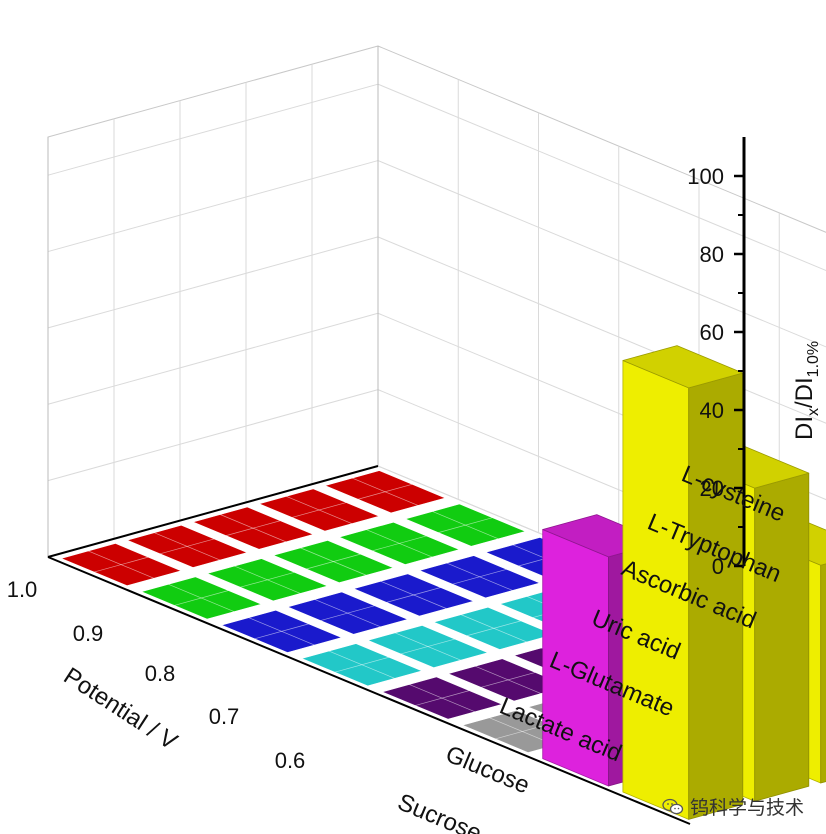 This screenshot has height=834, width=826. What do you see at coordinates (88, 633) in the screenshot?
I see `potential-tick-label: 0.9` at bounding box center [88, 633].